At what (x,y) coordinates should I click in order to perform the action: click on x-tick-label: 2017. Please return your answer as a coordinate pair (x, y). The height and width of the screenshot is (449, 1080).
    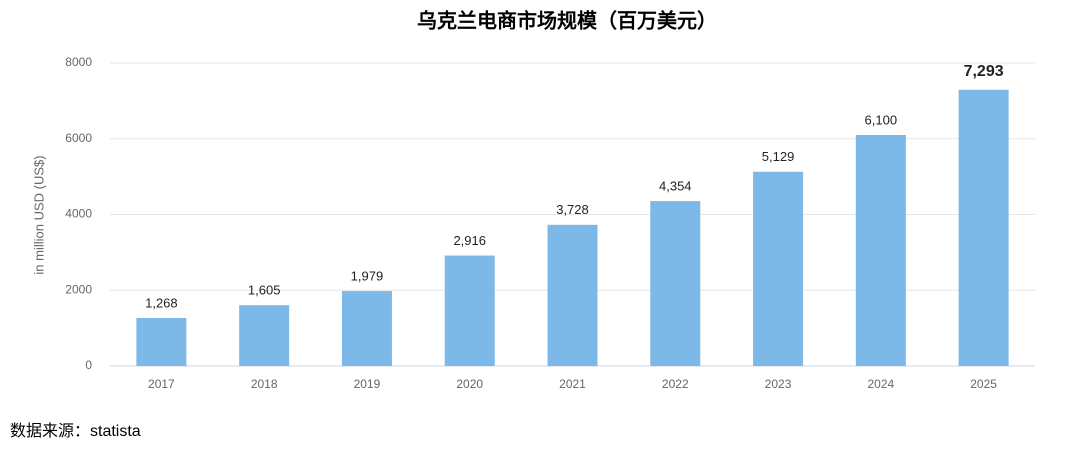
    Looking at the image, I should click on (161, 384).